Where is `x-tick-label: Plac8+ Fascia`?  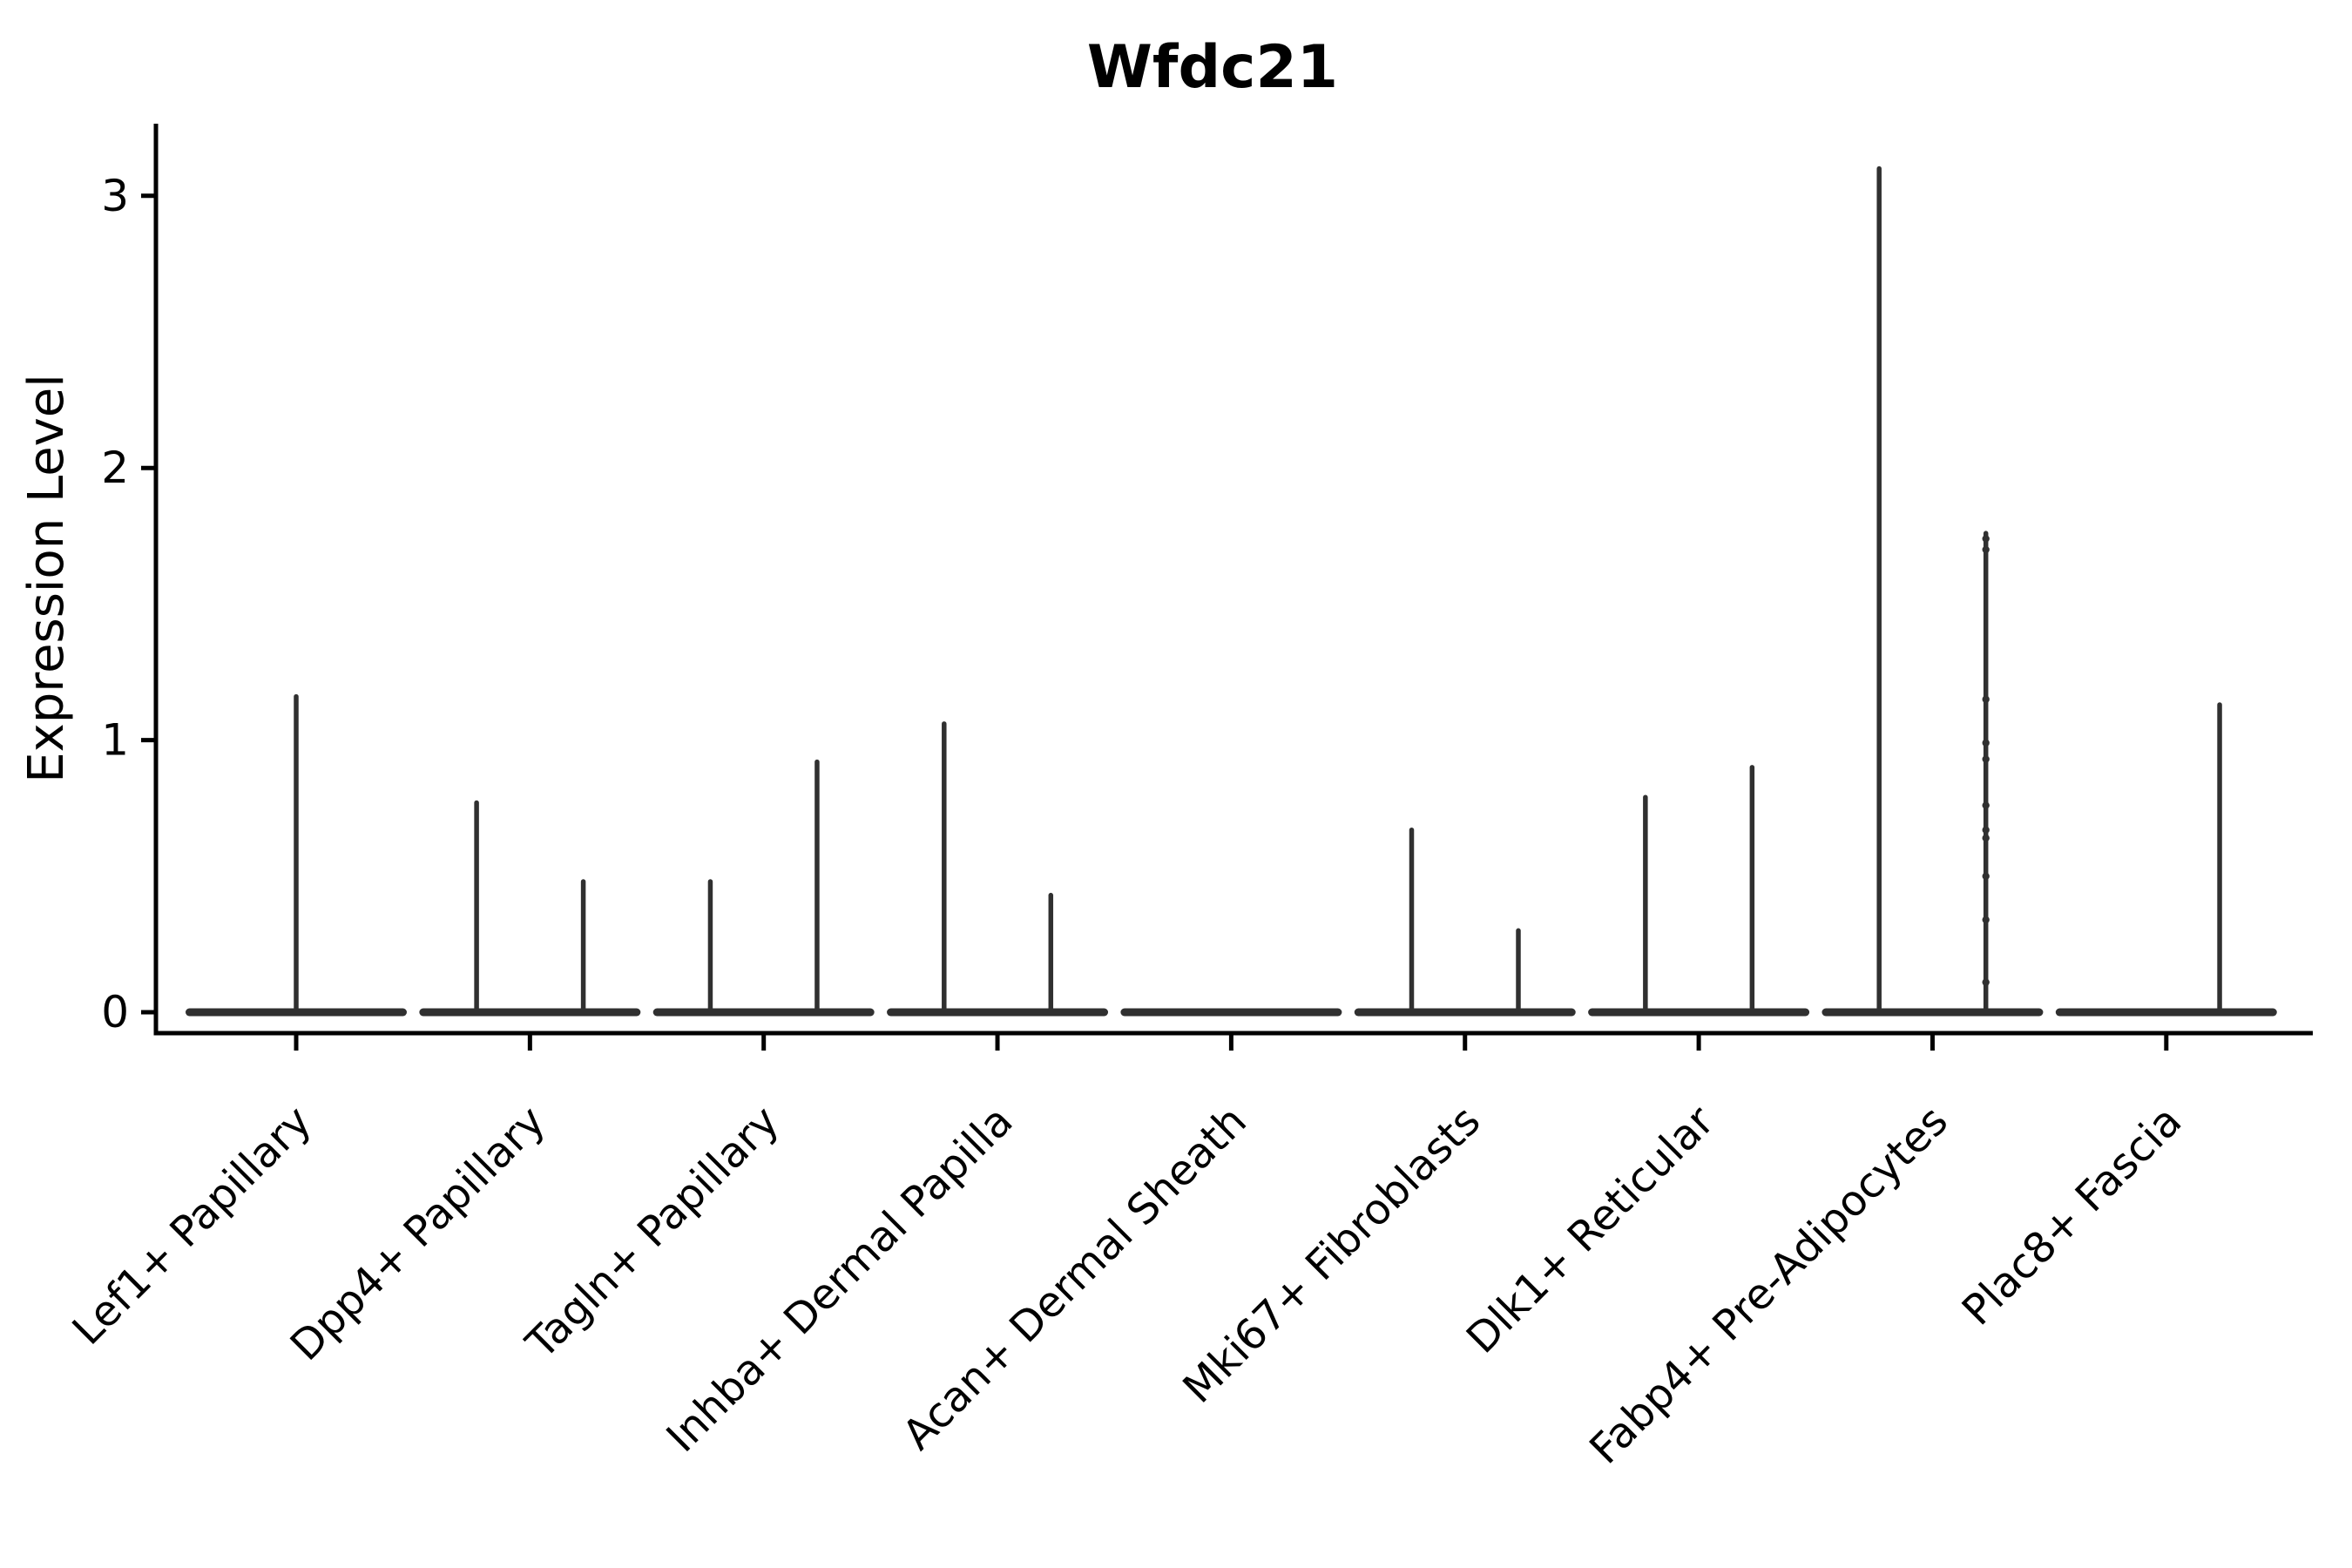 x-tick-label: Plac8+ Fascia is located at coordinates (2072, 1216).